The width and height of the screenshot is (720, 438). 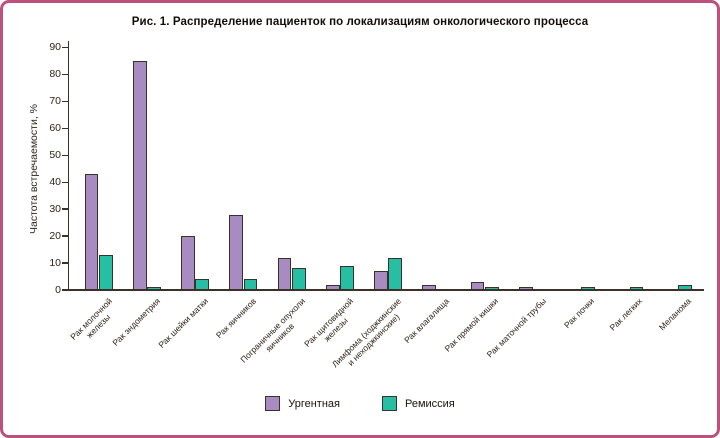 I want to click on legend-item-remission: Ремиссия, so click(x=418, y=403).